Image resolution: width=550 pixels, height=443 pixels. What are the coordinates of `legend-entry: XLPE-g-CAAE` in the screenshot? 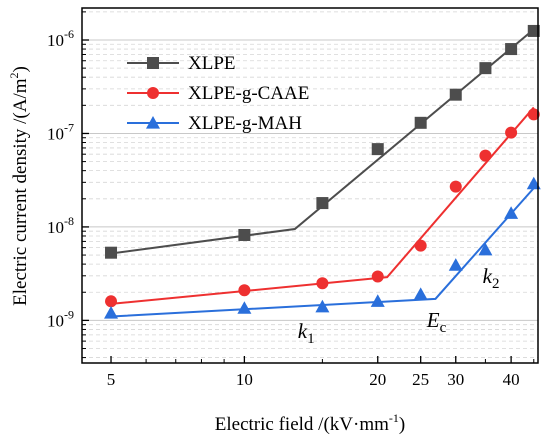 It's located at (248, 93).